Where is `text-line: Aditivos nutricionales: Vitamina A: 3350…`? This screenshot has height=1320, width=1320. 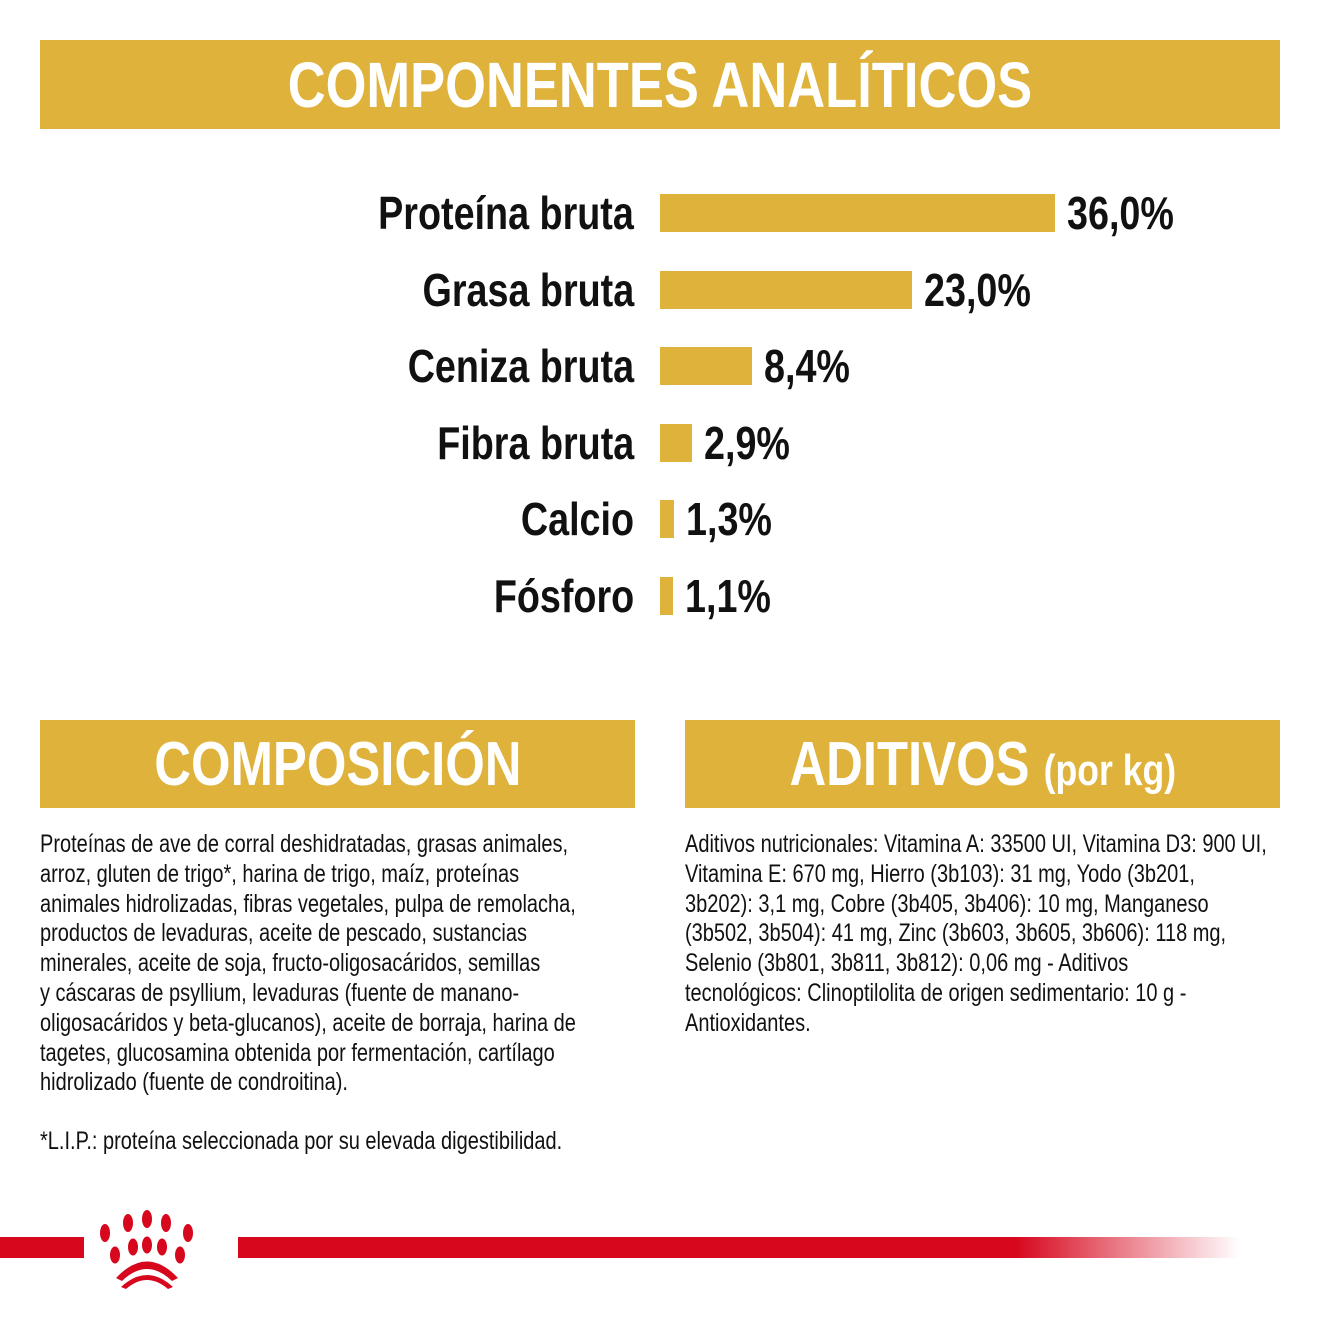 text-line: Aditivos nutricionales: Vitamina A: 3350… is located at coordinates (976, 844).